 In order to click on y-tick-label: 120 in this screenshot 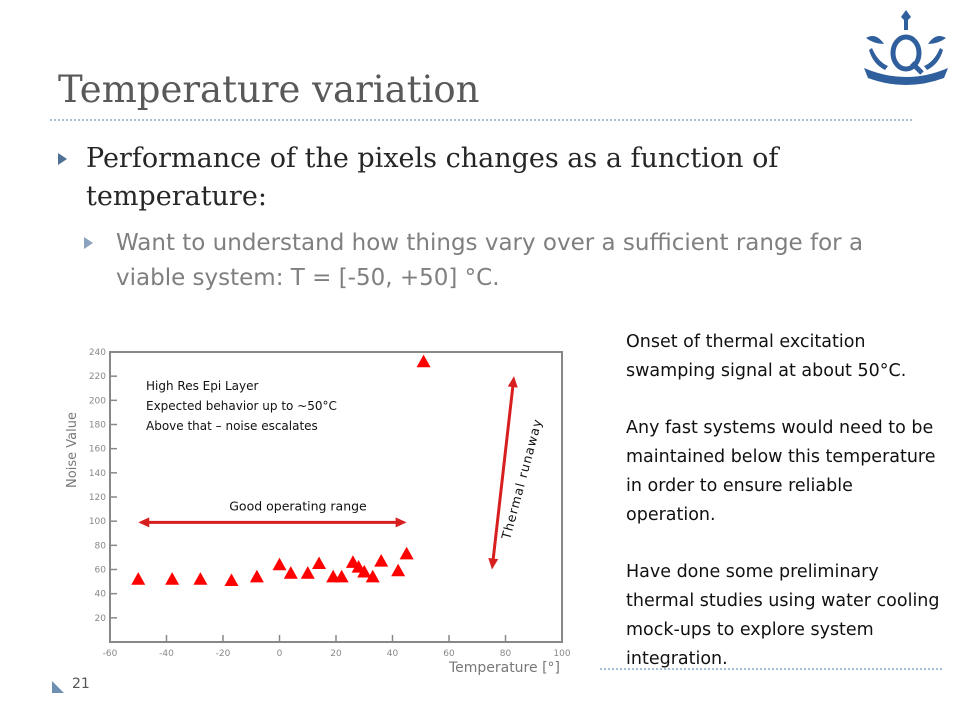, I will do `click(97, 498)`.